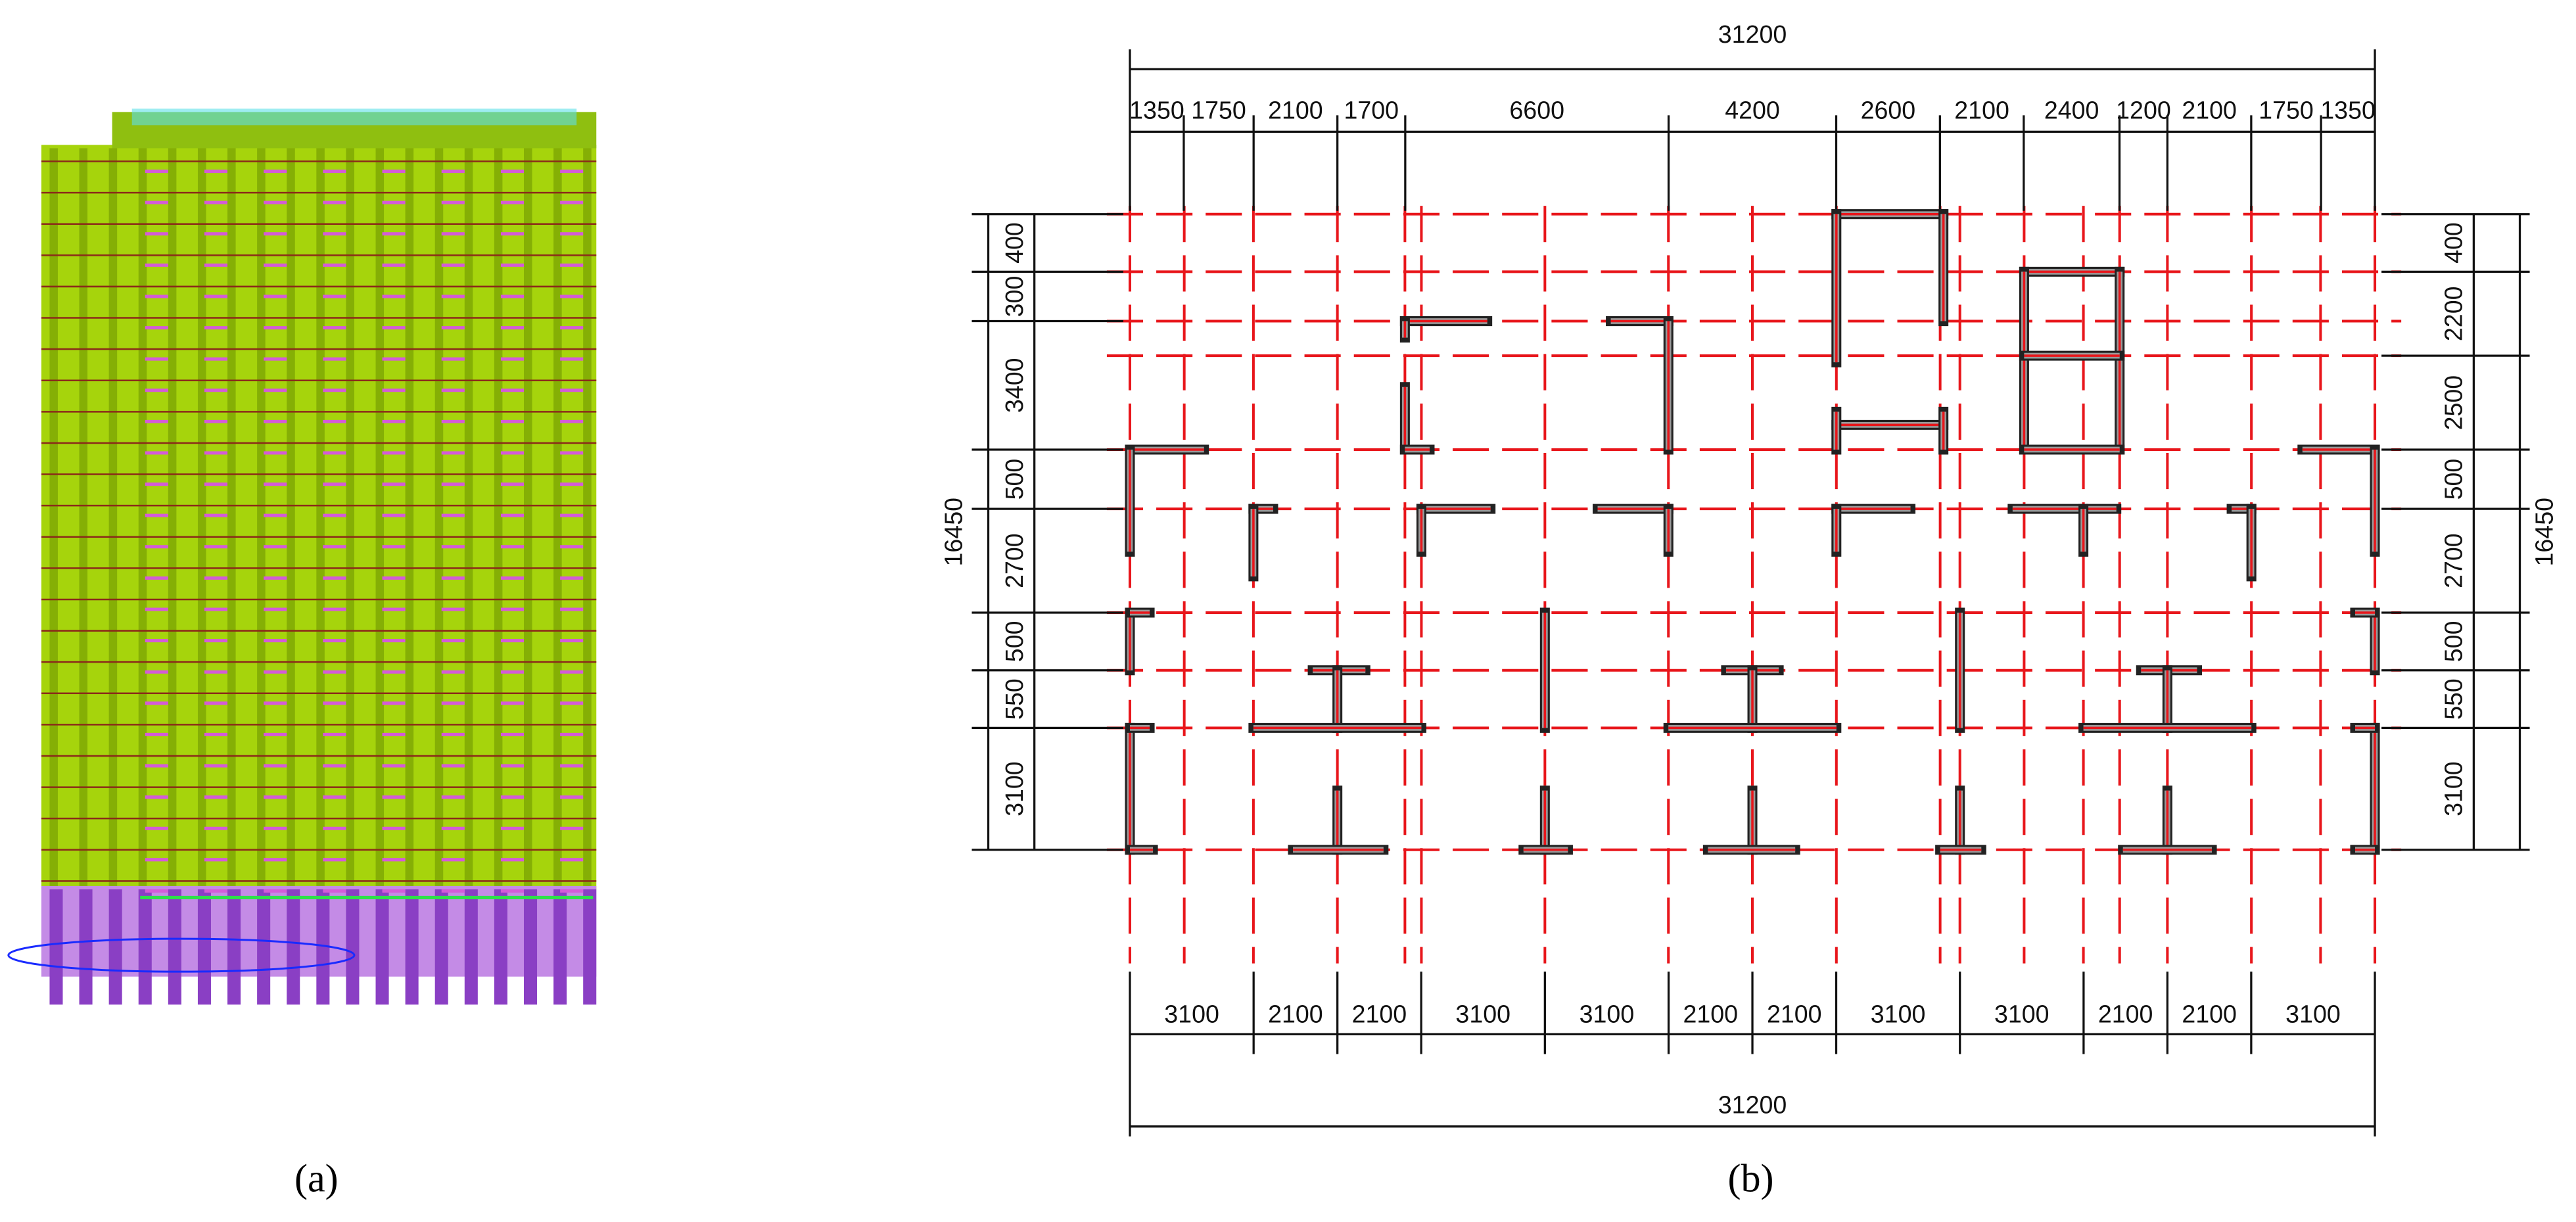 The width and height of the screenshot is (2576, 1222). What do you see at coordinates (2071, 110) in the screenshot?
I see `dim-label: 2400` at bounding box center [2071, 110].